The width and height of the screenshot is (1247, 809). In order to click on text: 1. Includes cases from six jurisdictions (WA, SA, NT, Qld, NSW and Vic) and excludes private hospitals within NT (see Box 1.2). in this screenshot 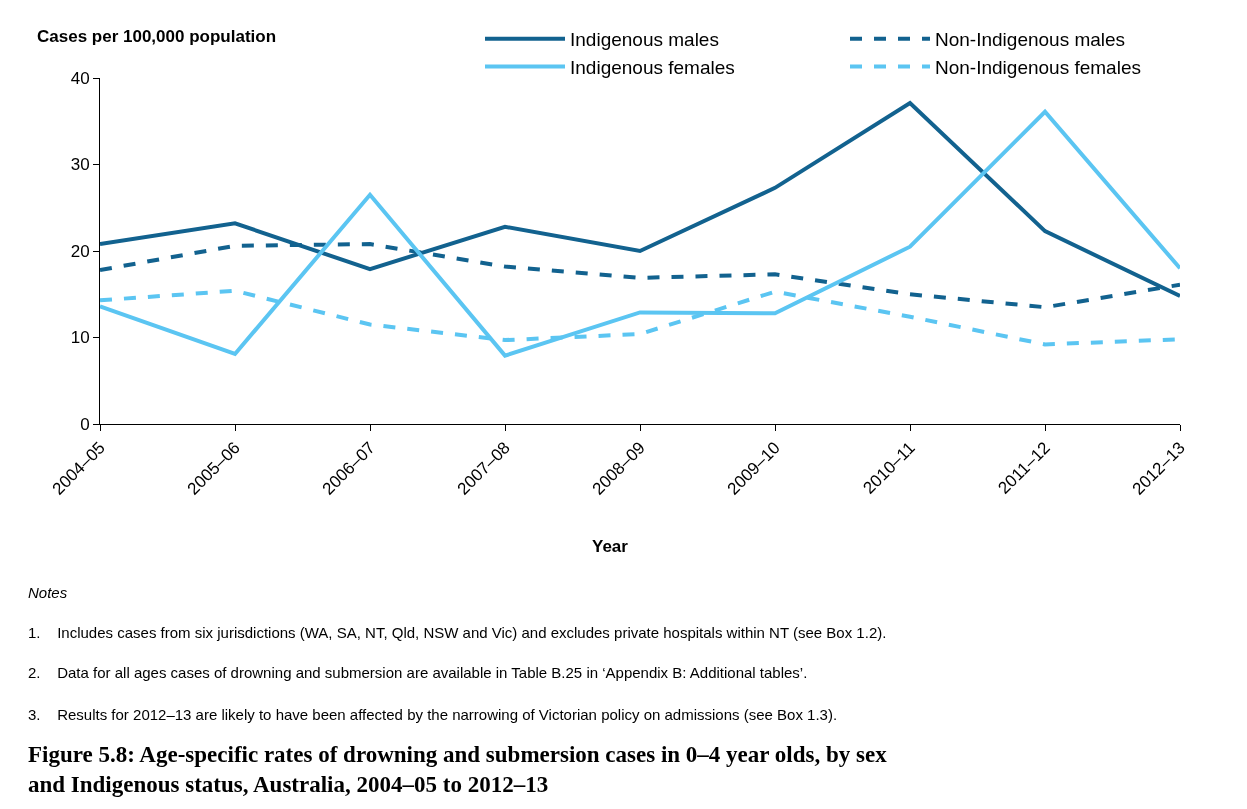, I will do `click(457, 632)`.